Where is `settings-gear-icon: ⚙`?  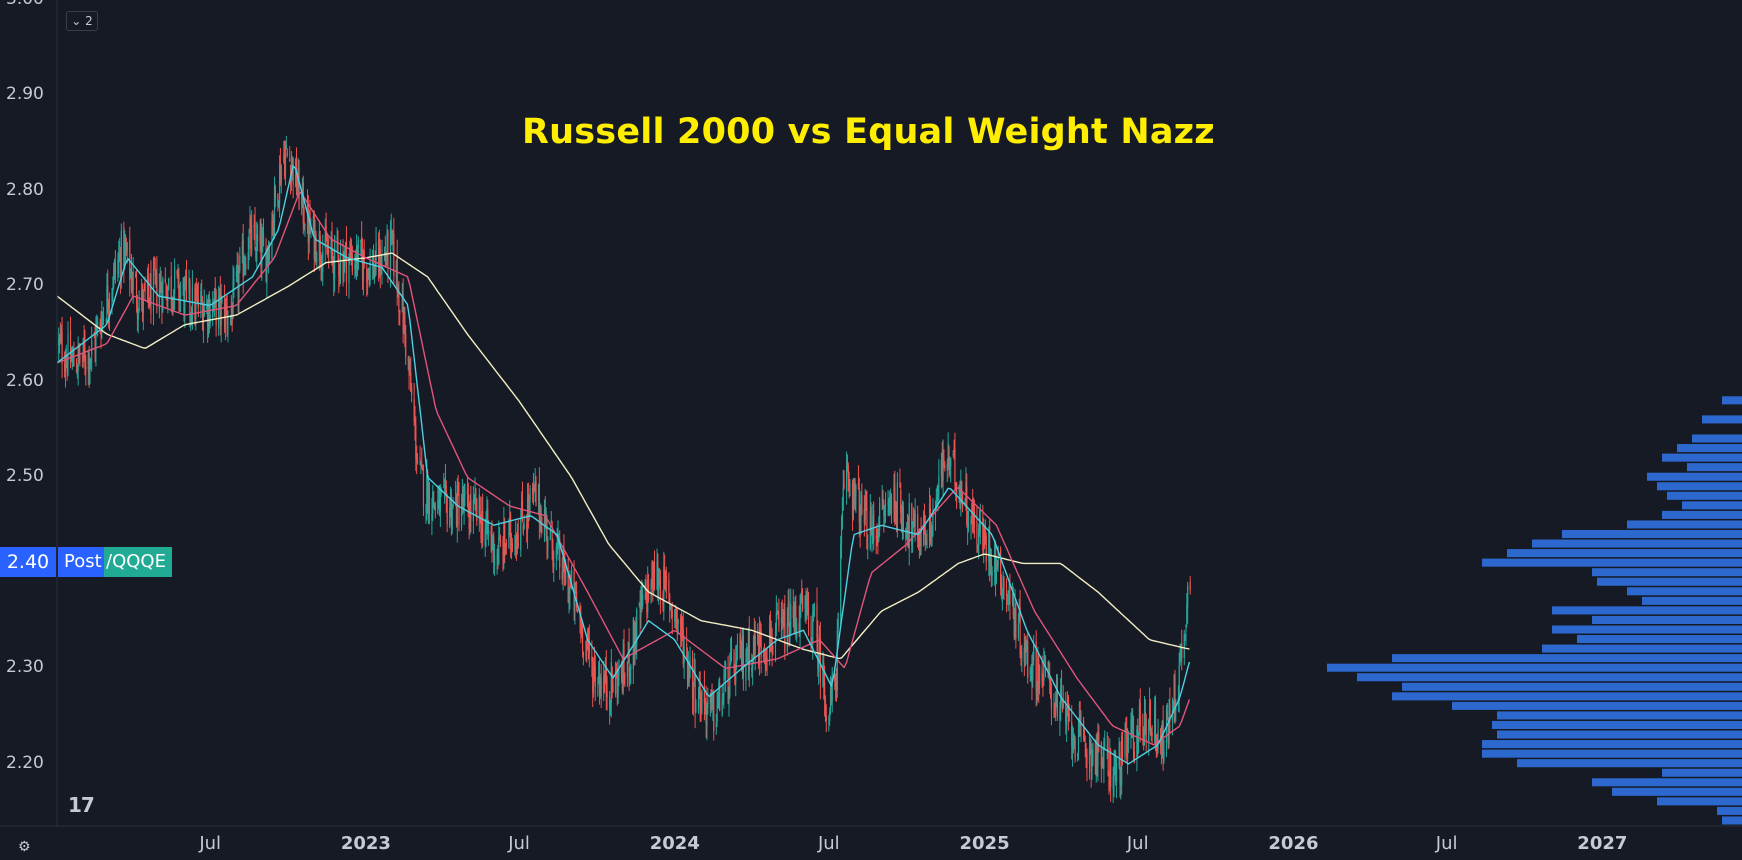
settings-gear-icon: ⚙ is located at coordinates (24, 846).